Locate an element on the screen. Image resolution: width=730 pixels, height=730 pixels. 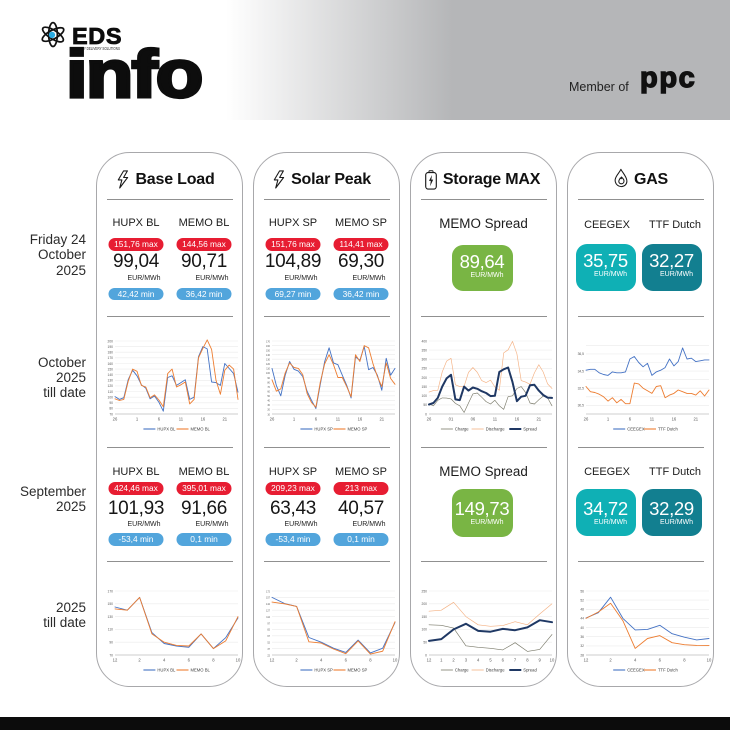
svg-text: 01 is located at coordinates (451, 419).